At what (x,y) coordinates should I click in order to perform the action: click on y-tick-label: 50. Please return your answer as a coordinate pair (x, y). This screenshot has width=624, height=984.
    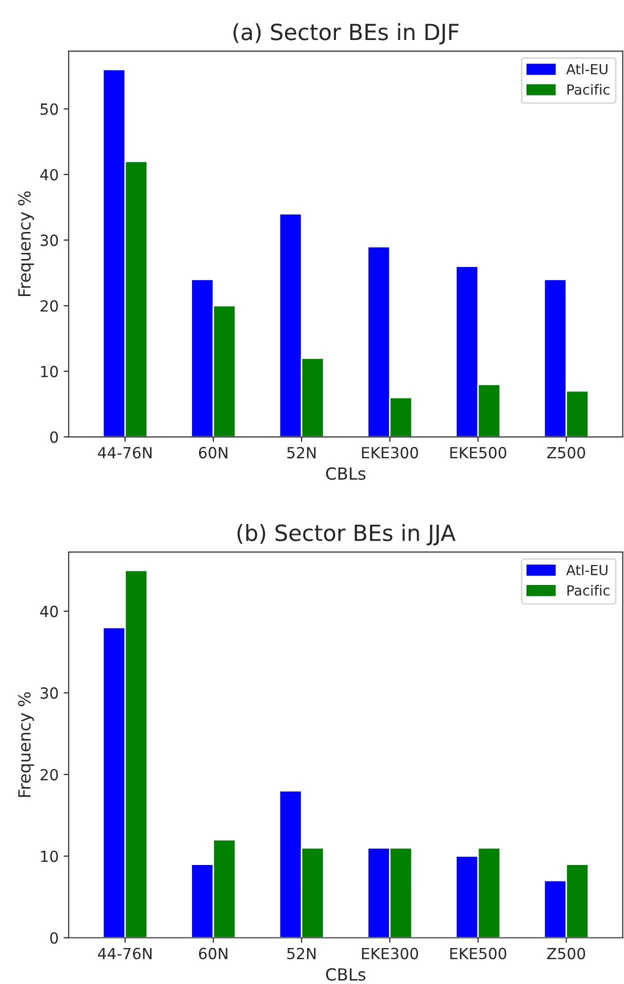
    Looking at the image, I should click on (49, 109).